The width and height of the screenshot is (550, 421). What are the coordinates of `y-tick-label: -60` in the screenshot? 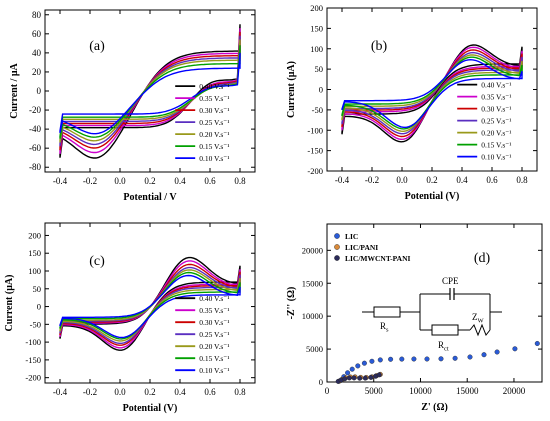 It's located at (35, 148).